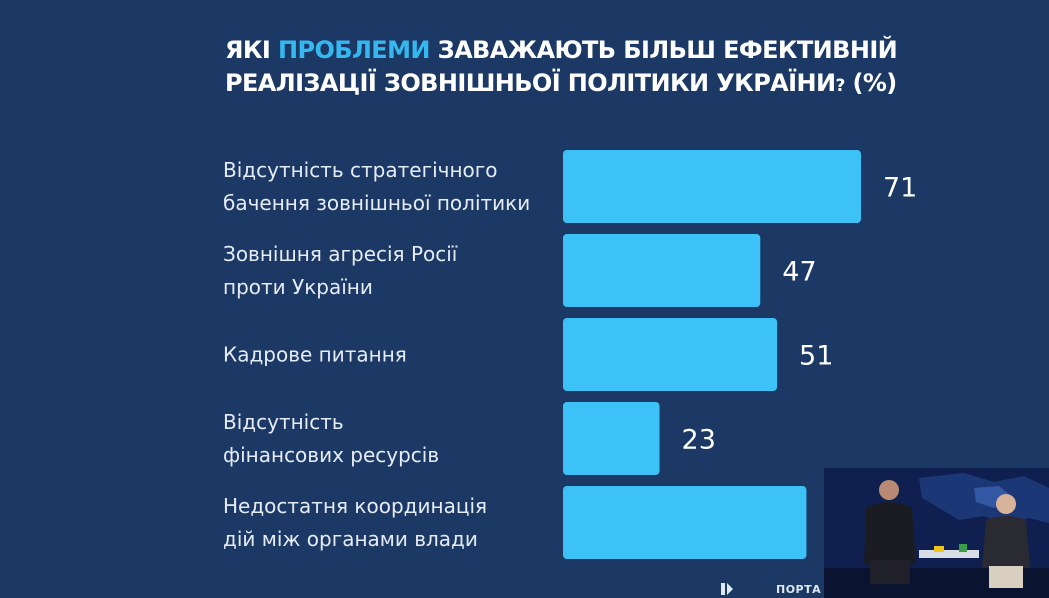 The image size is (1049, 598). I want to click on channel-logo-icon, so click(727, 589).